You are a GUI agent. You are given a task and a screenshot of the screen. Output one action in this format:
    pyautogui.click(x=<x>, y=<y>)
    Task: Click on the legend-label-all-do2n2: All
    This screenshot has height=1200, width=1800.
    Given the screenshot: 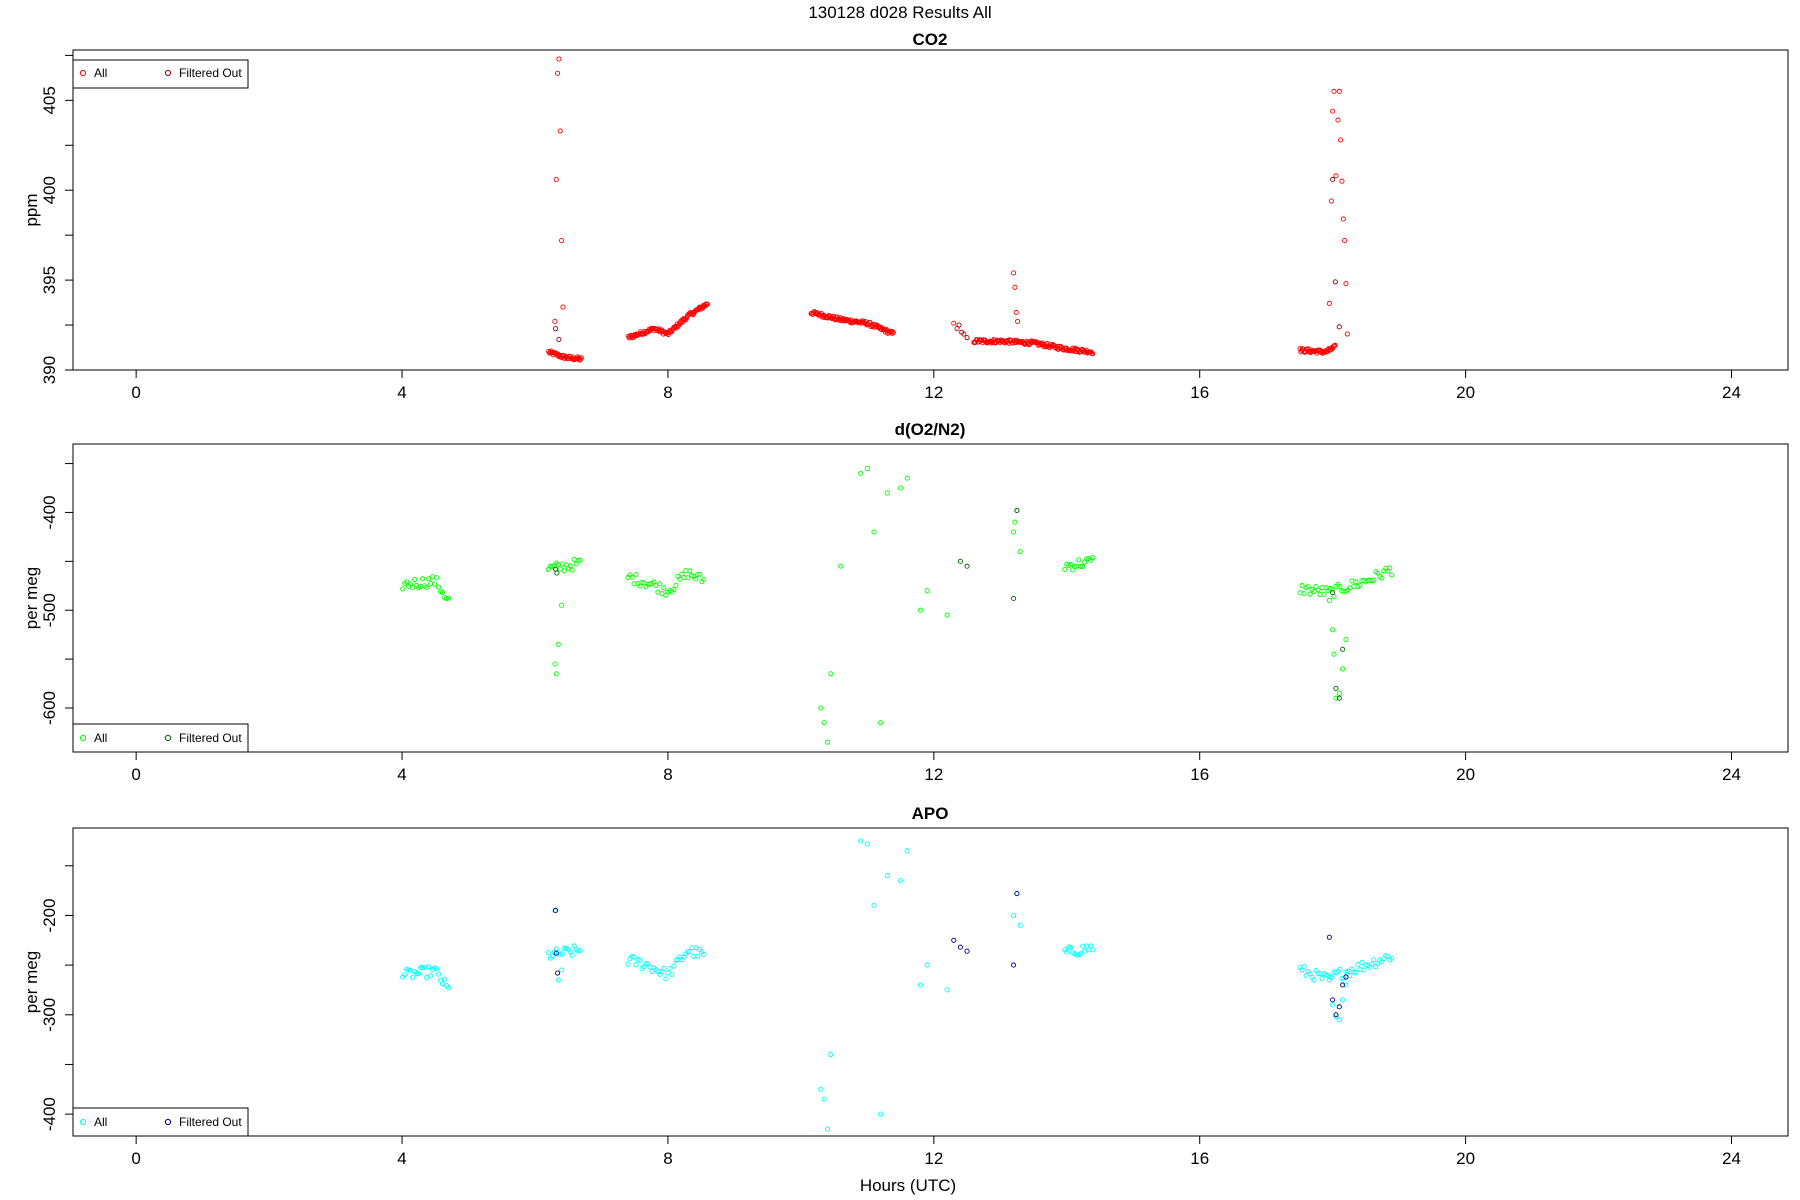 What is the action you would take?
    pyautogui.click(x=100, y=738)
    